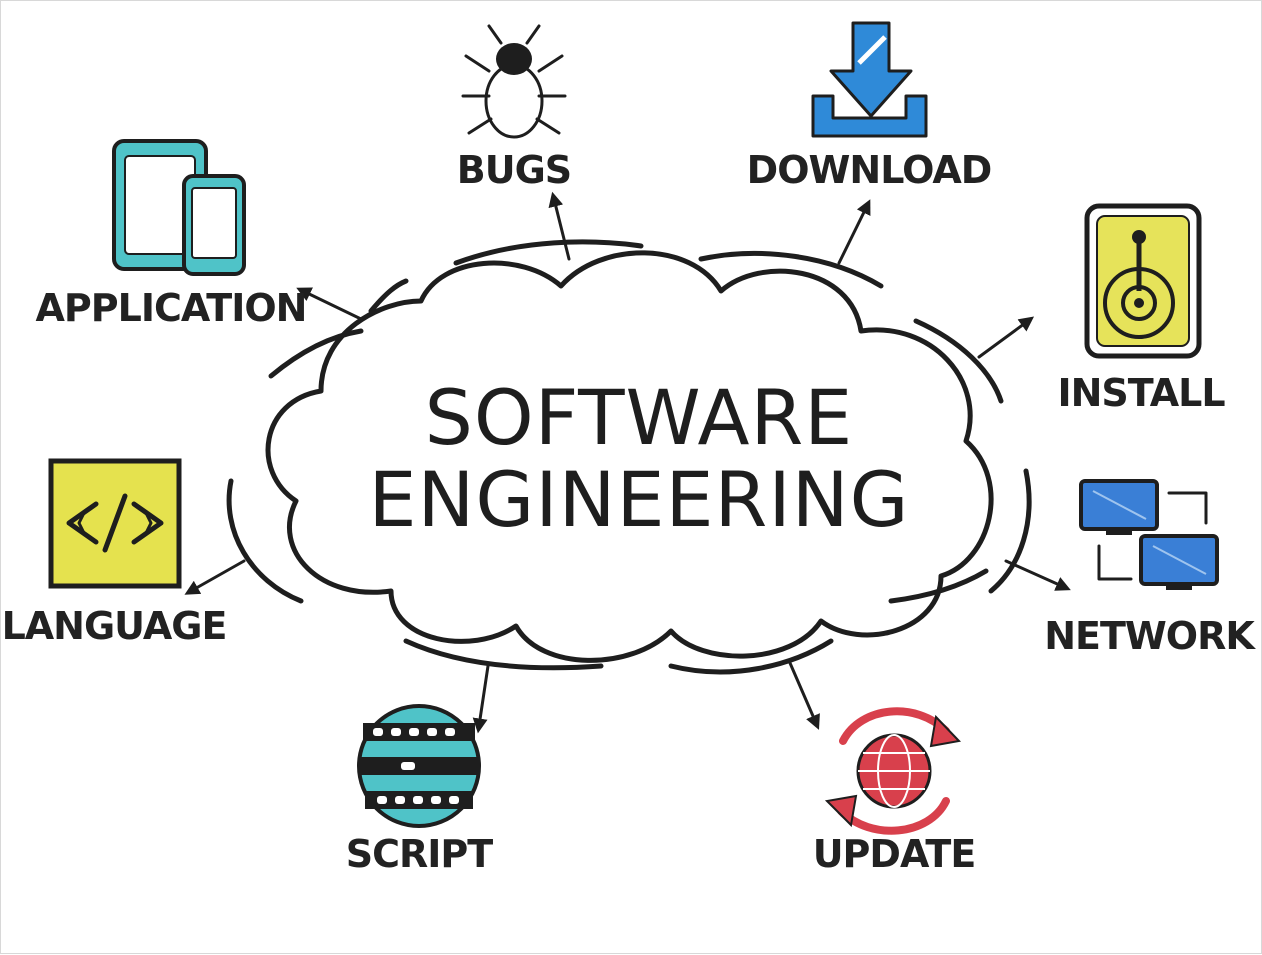 The height and width of the screenshot is (955, 1262). I want to click on code-icon, so click(115, 523).